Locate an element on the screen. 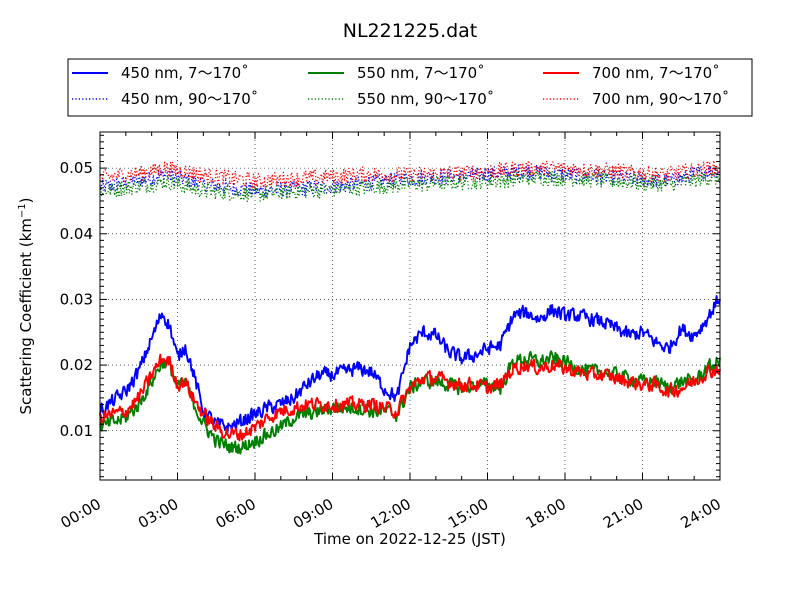 The height and width of the screenshot is (600, 800). x-tick-label: 03:00 is located at coordinates (158, 513).